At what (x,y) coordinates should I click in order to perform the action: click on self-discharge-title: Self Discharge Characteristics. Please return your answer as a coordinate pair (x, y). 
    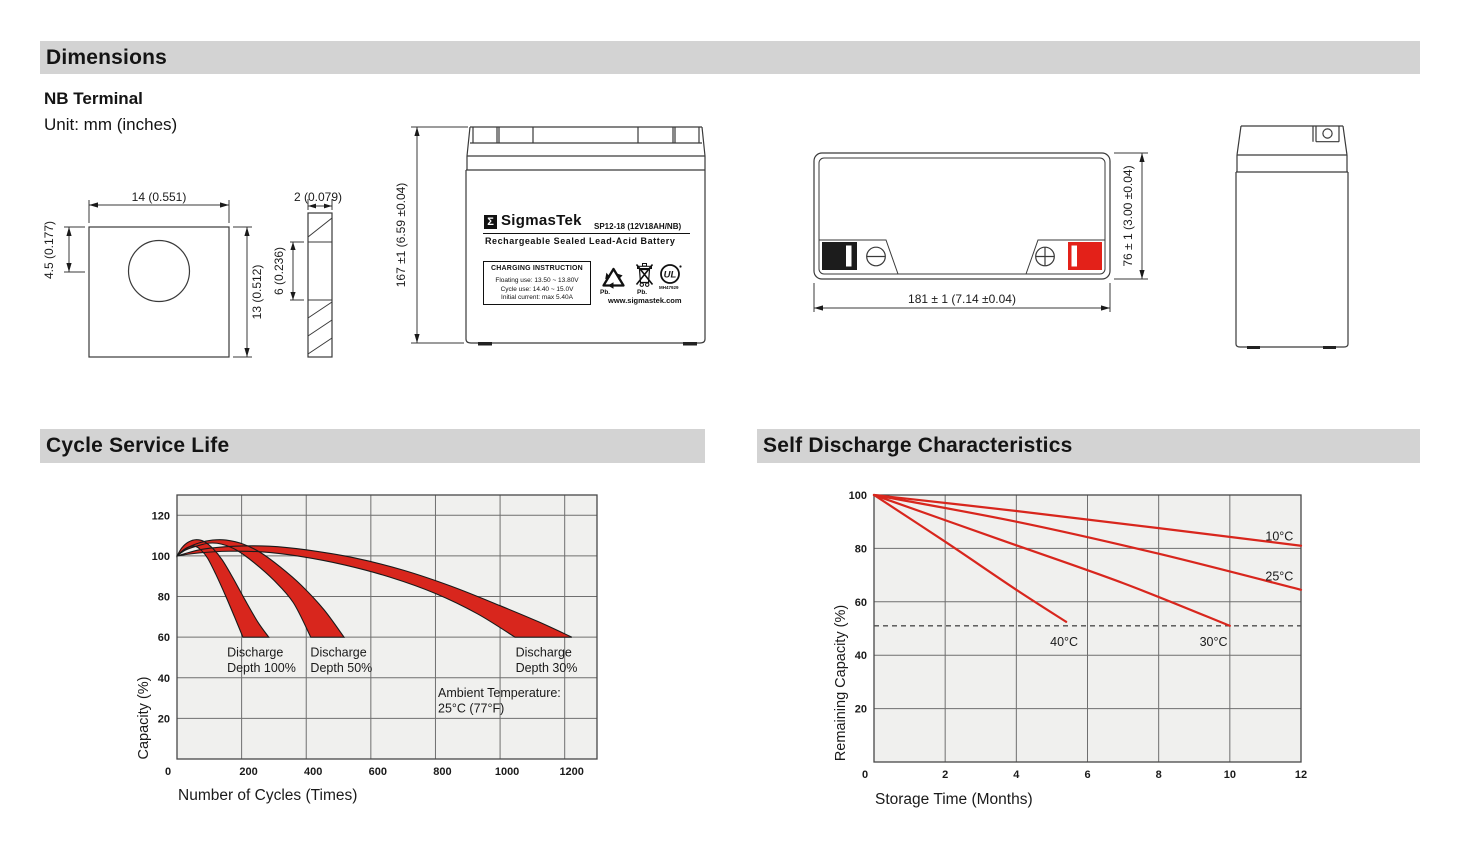
    Looking at the image, I should click on (918, 445).